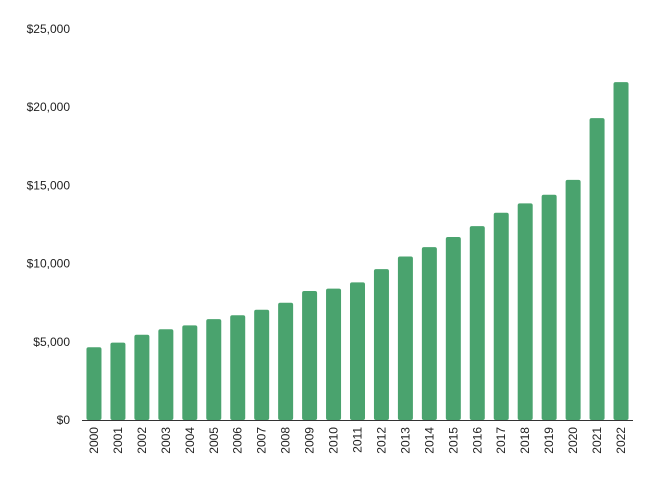 Image resolution: width=655 pixels, height=489 pixels. Describe the element at coordinates (549, 307) in the screenshot. I see `bar-2019` at that location.